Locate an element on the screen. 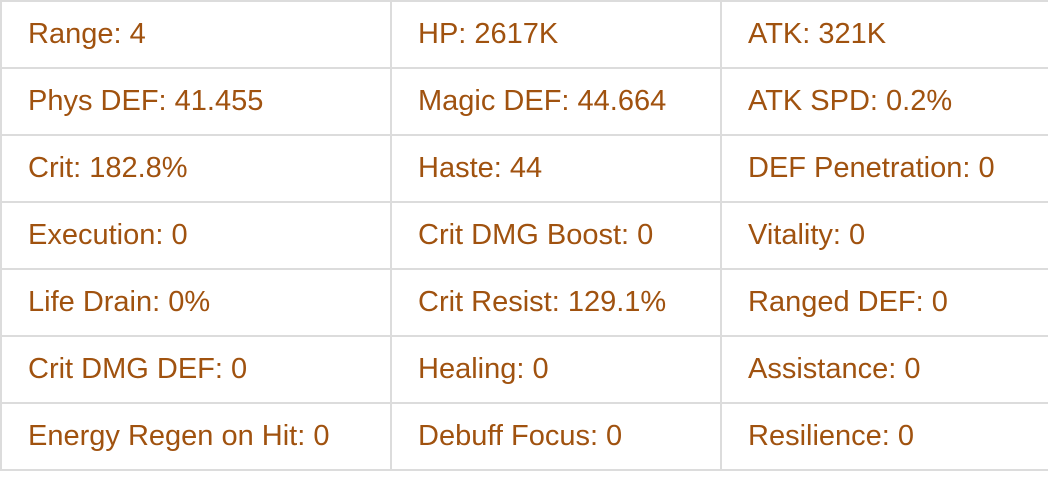 The width and height of the screenshot is (1048, 500). stats-row: Crit DMG DEF: 0 Healing: 0 Assistance: 0 is located at coordinates (524, 369).